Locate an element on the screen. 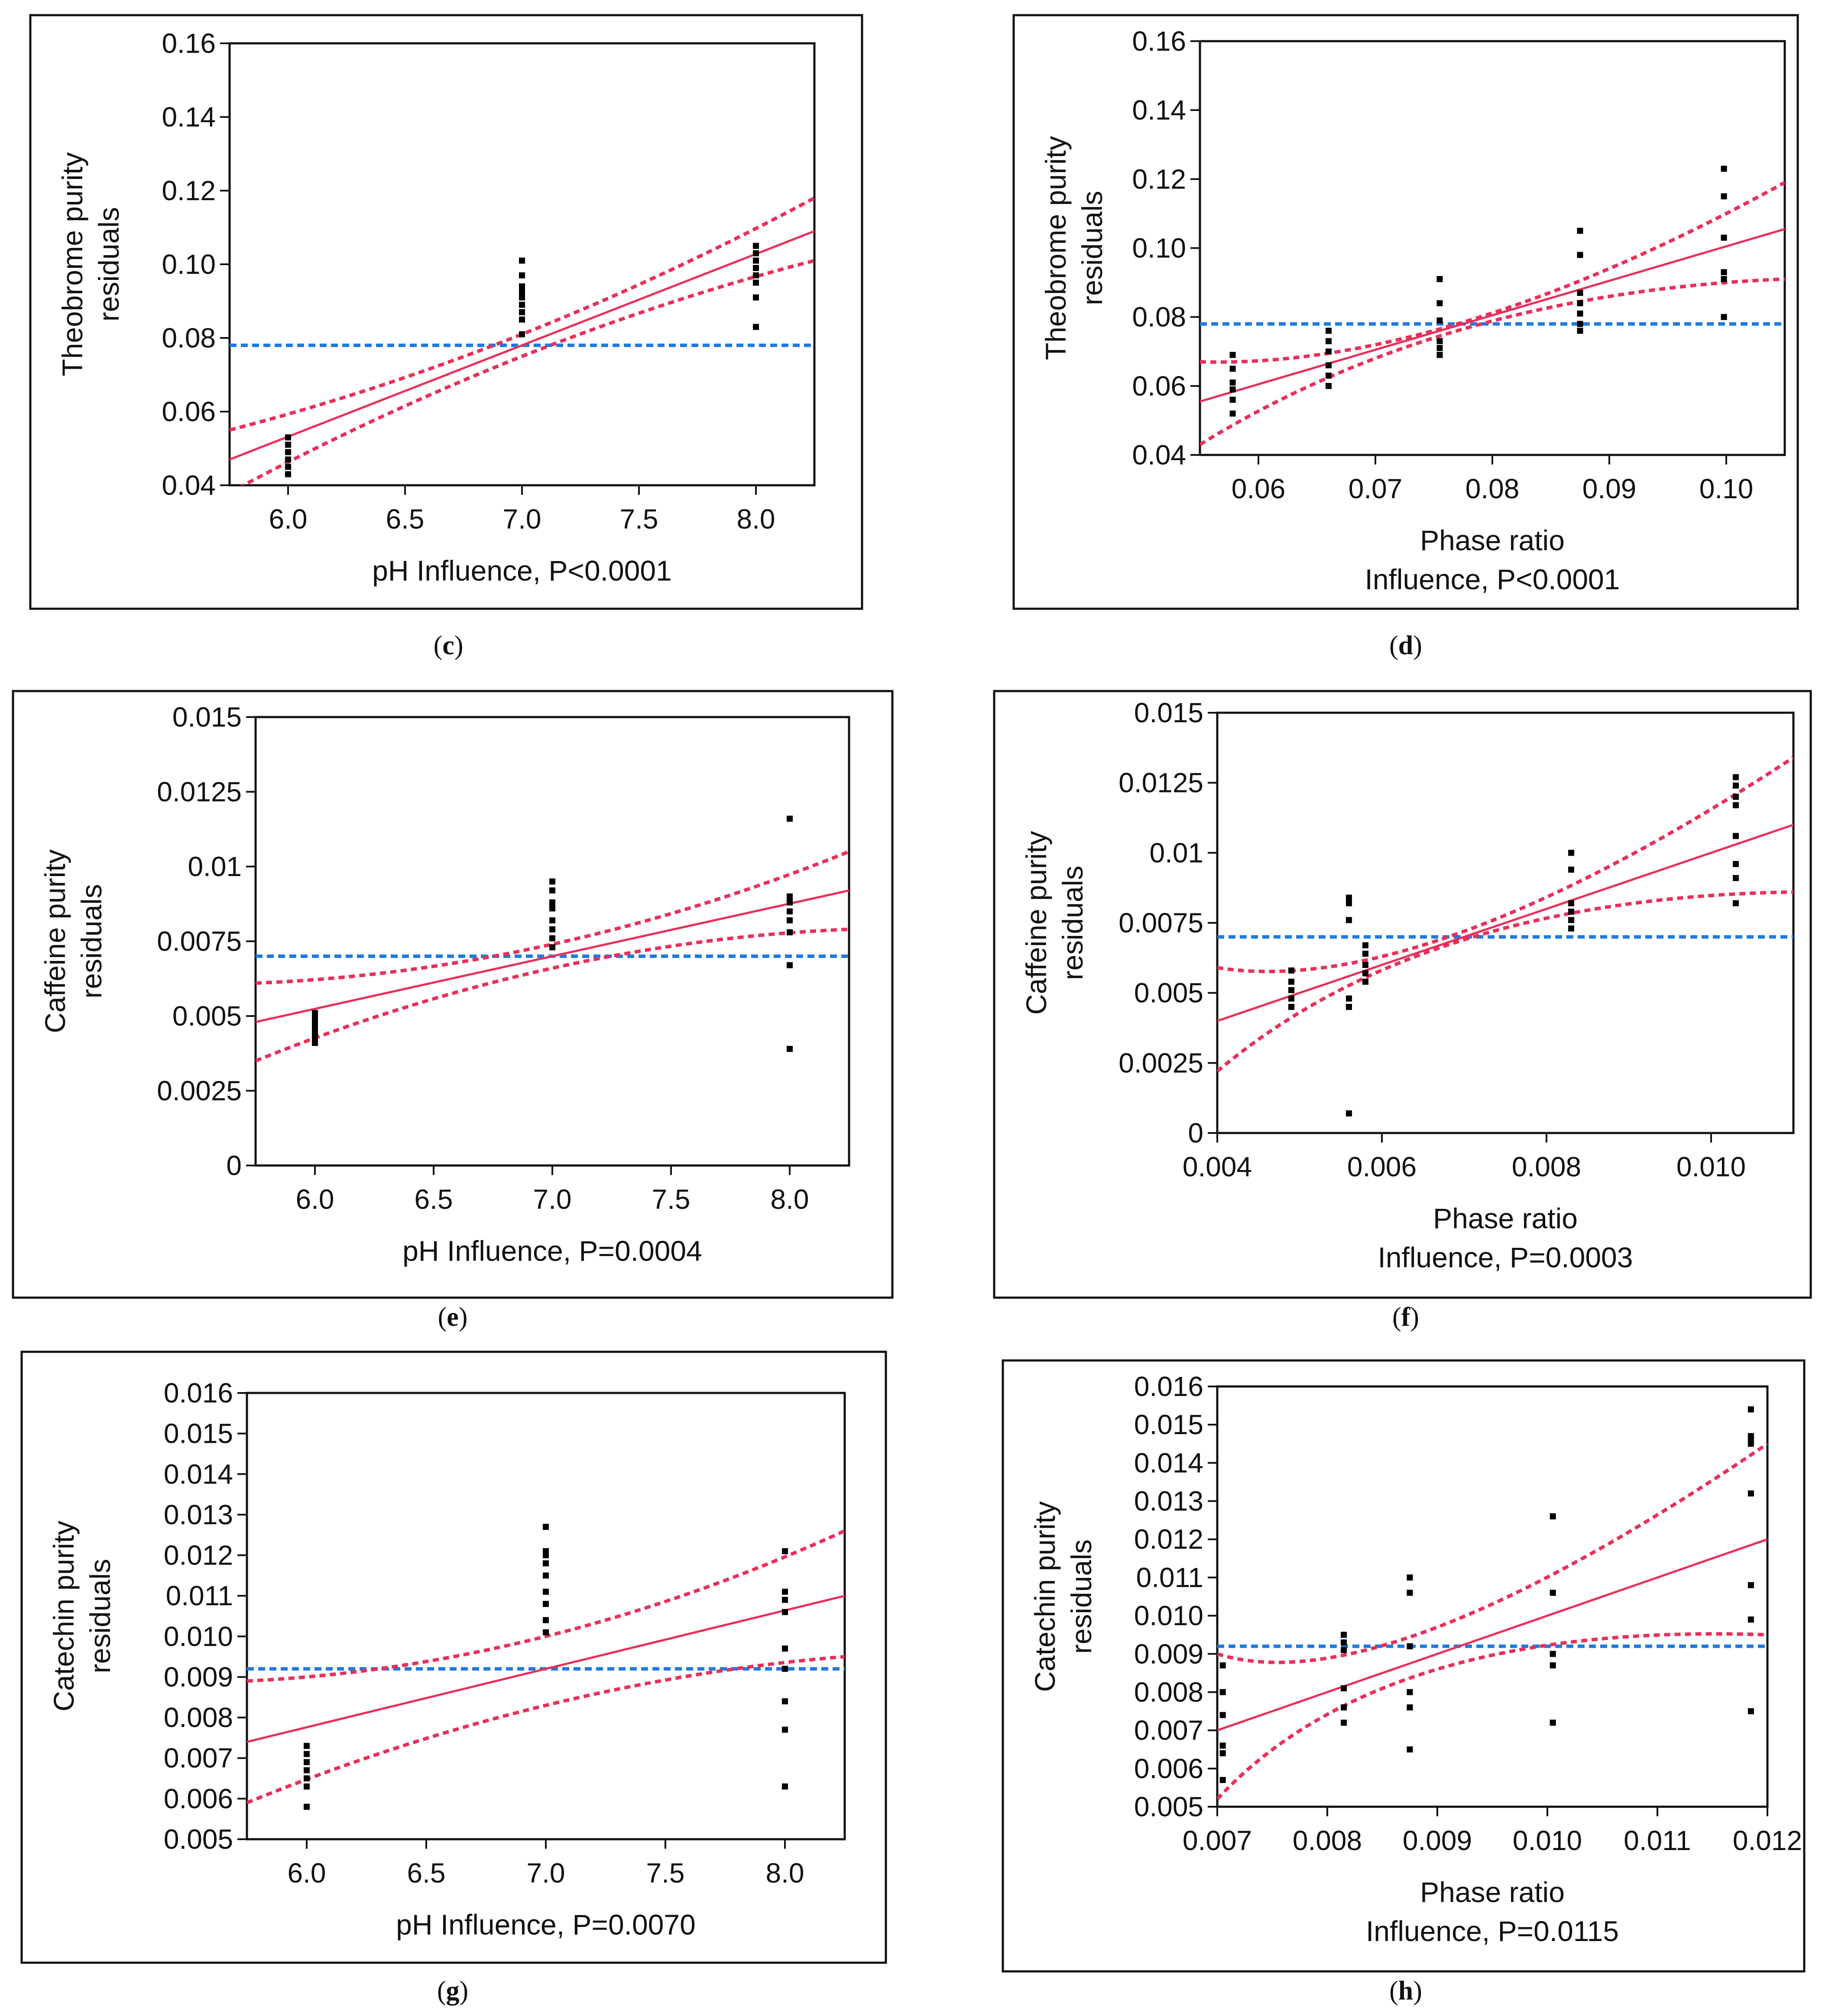  x-tick-label: 0.004 is located at coordinates (1217, 1166).